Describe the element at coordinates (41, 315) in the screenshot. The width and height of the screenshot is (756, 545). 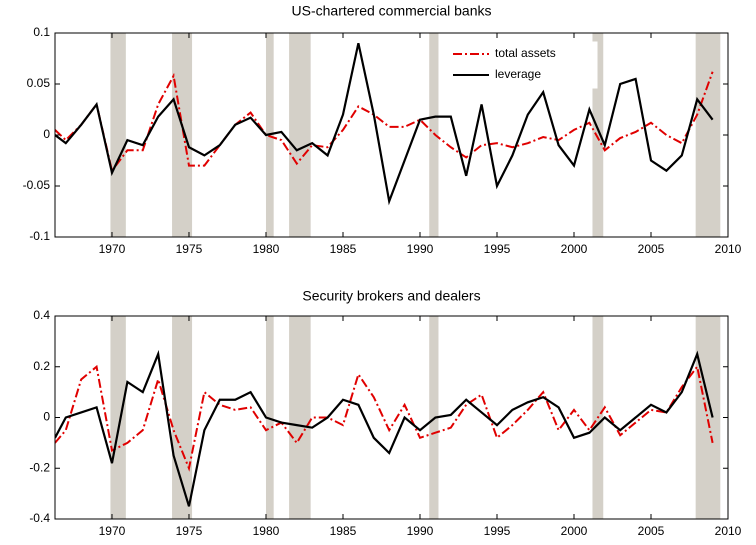
I see `y-tick-label: 0.4` at that location.